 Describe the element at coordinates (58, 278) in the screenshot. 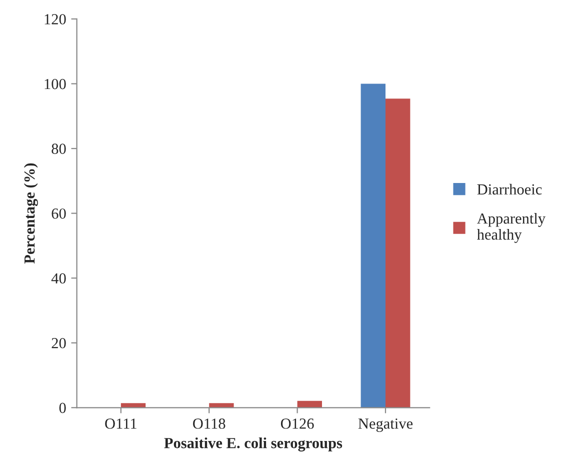

I see `y-tick-label: 40` at that location.